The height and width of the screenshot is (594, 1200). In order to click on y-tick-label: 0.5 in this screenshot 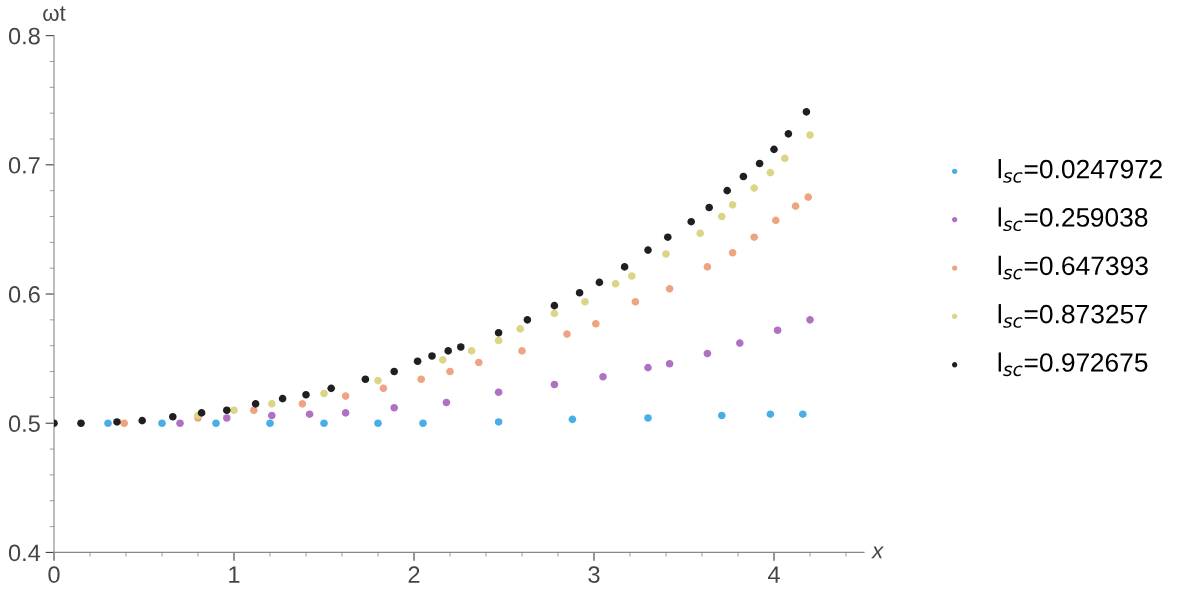, I will do `click(24, 424)`.